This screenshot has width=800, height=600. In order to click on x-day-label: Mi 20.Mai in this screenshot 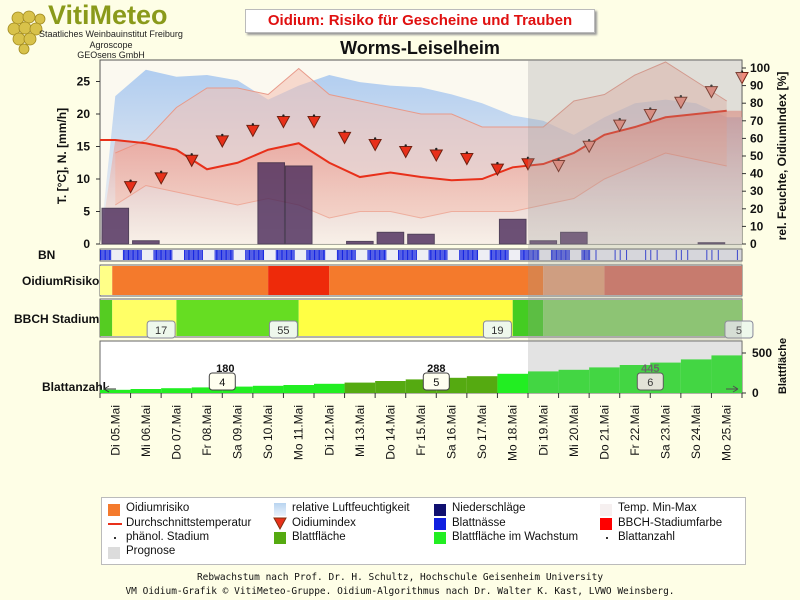, I will do `click(574, 431)`.